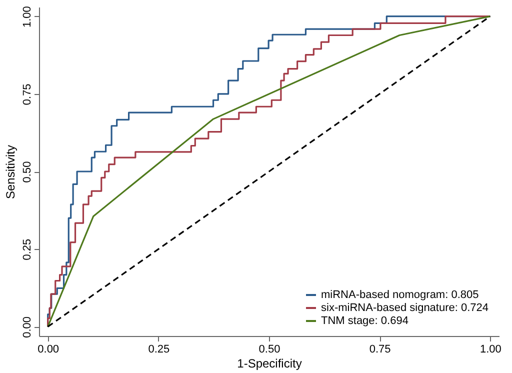 The width and height of the screenshot is (512, 373). What do you see at coordinates (28, 172) in the screenshot?
I see `y-tick-label: 0.50` at bounding box center [28, 172].